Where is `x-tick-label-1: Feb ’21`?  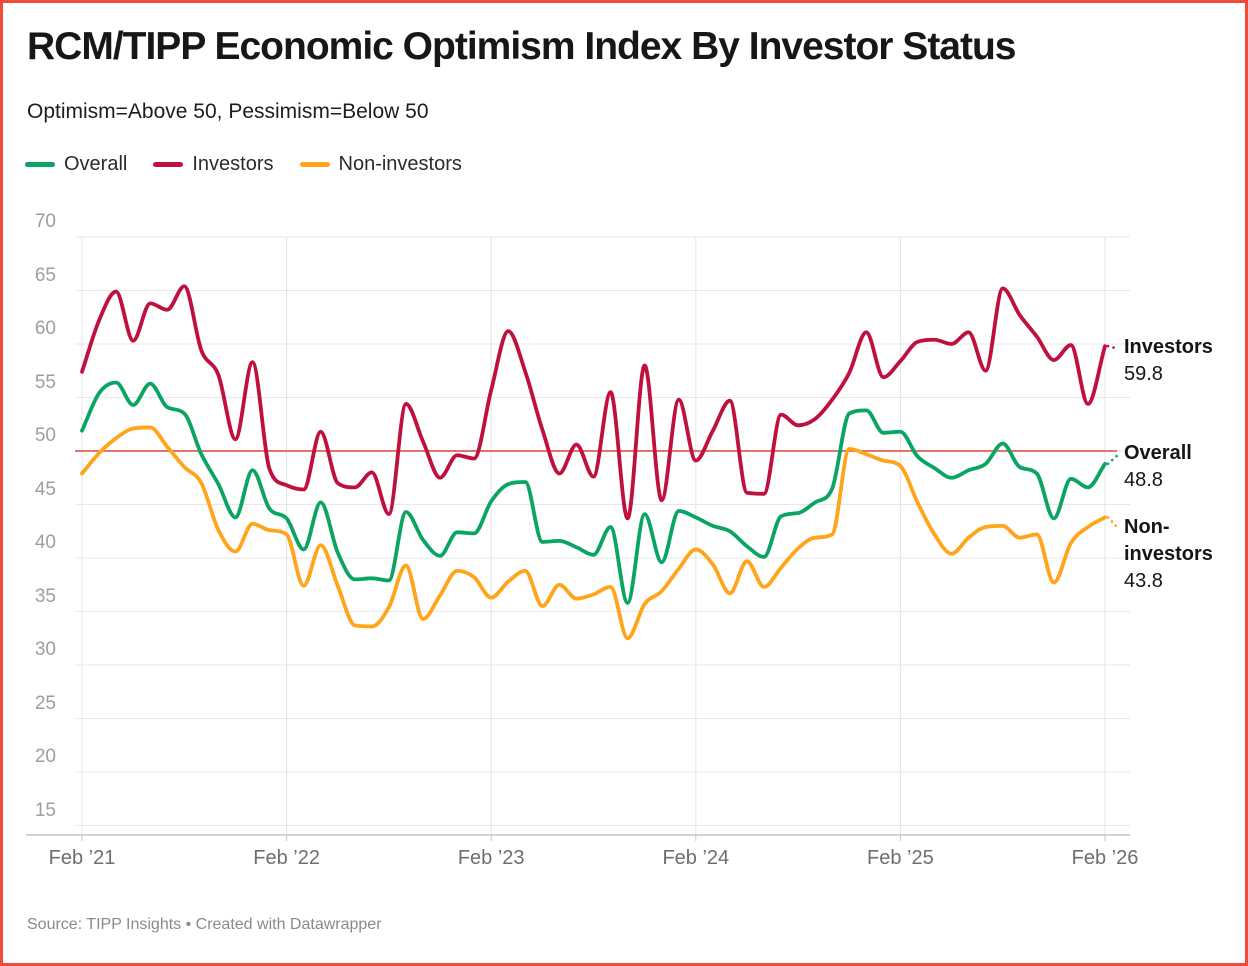 x-tick-label-1: Feb ’21 is located at coordinates (82, 858).